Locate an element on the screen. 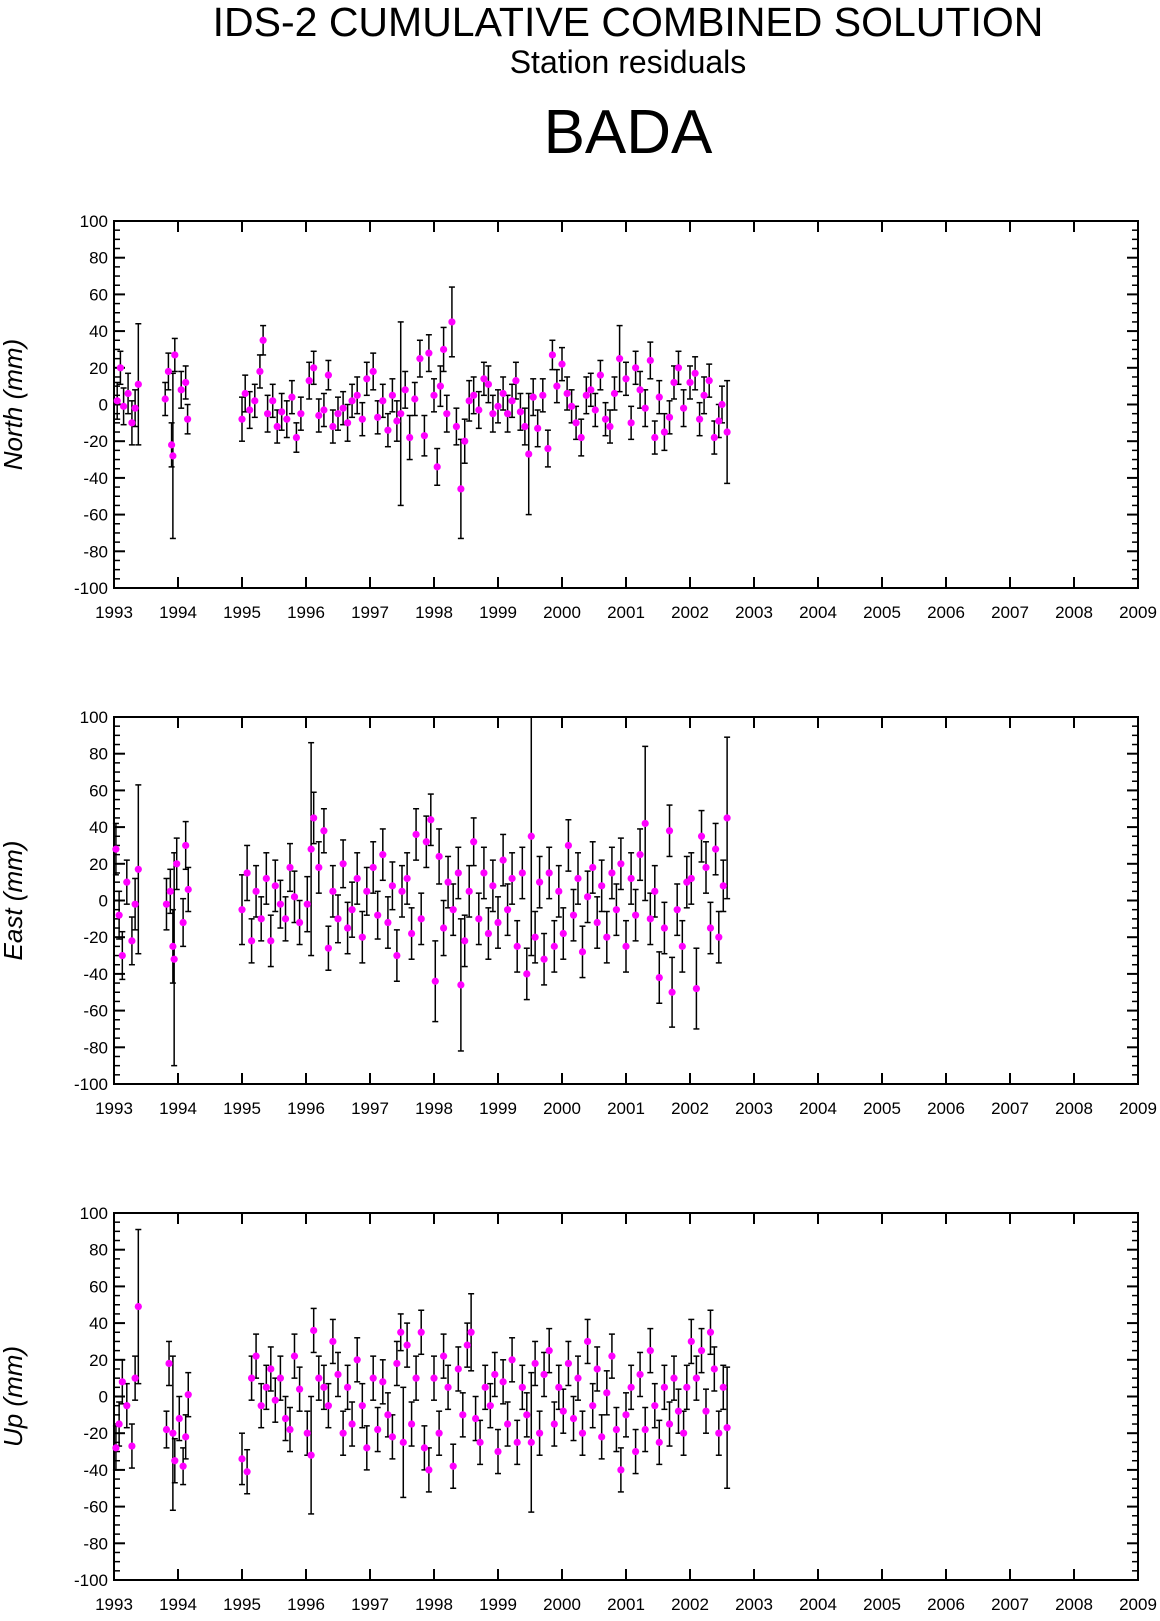 The image size is (1160, 1621). up-xtick-label: 2002 is located at coordinates (690, 1604).